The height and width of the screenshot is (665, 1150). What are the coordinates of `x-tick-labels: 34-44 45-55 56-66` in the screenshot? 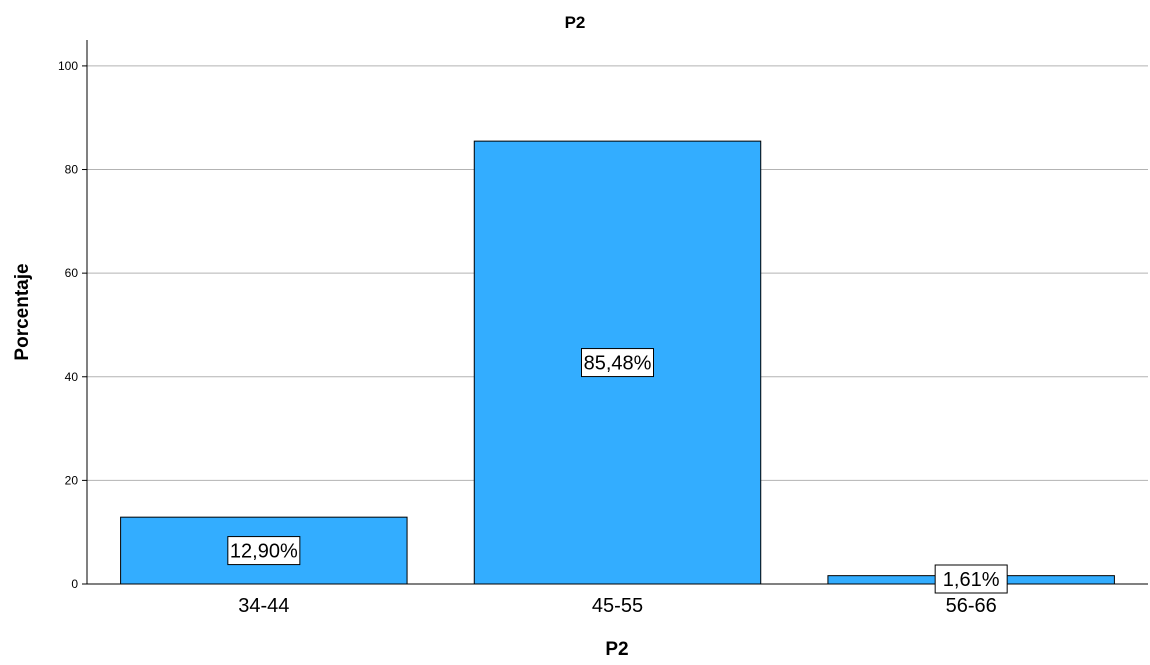 It's located at (617, 606).